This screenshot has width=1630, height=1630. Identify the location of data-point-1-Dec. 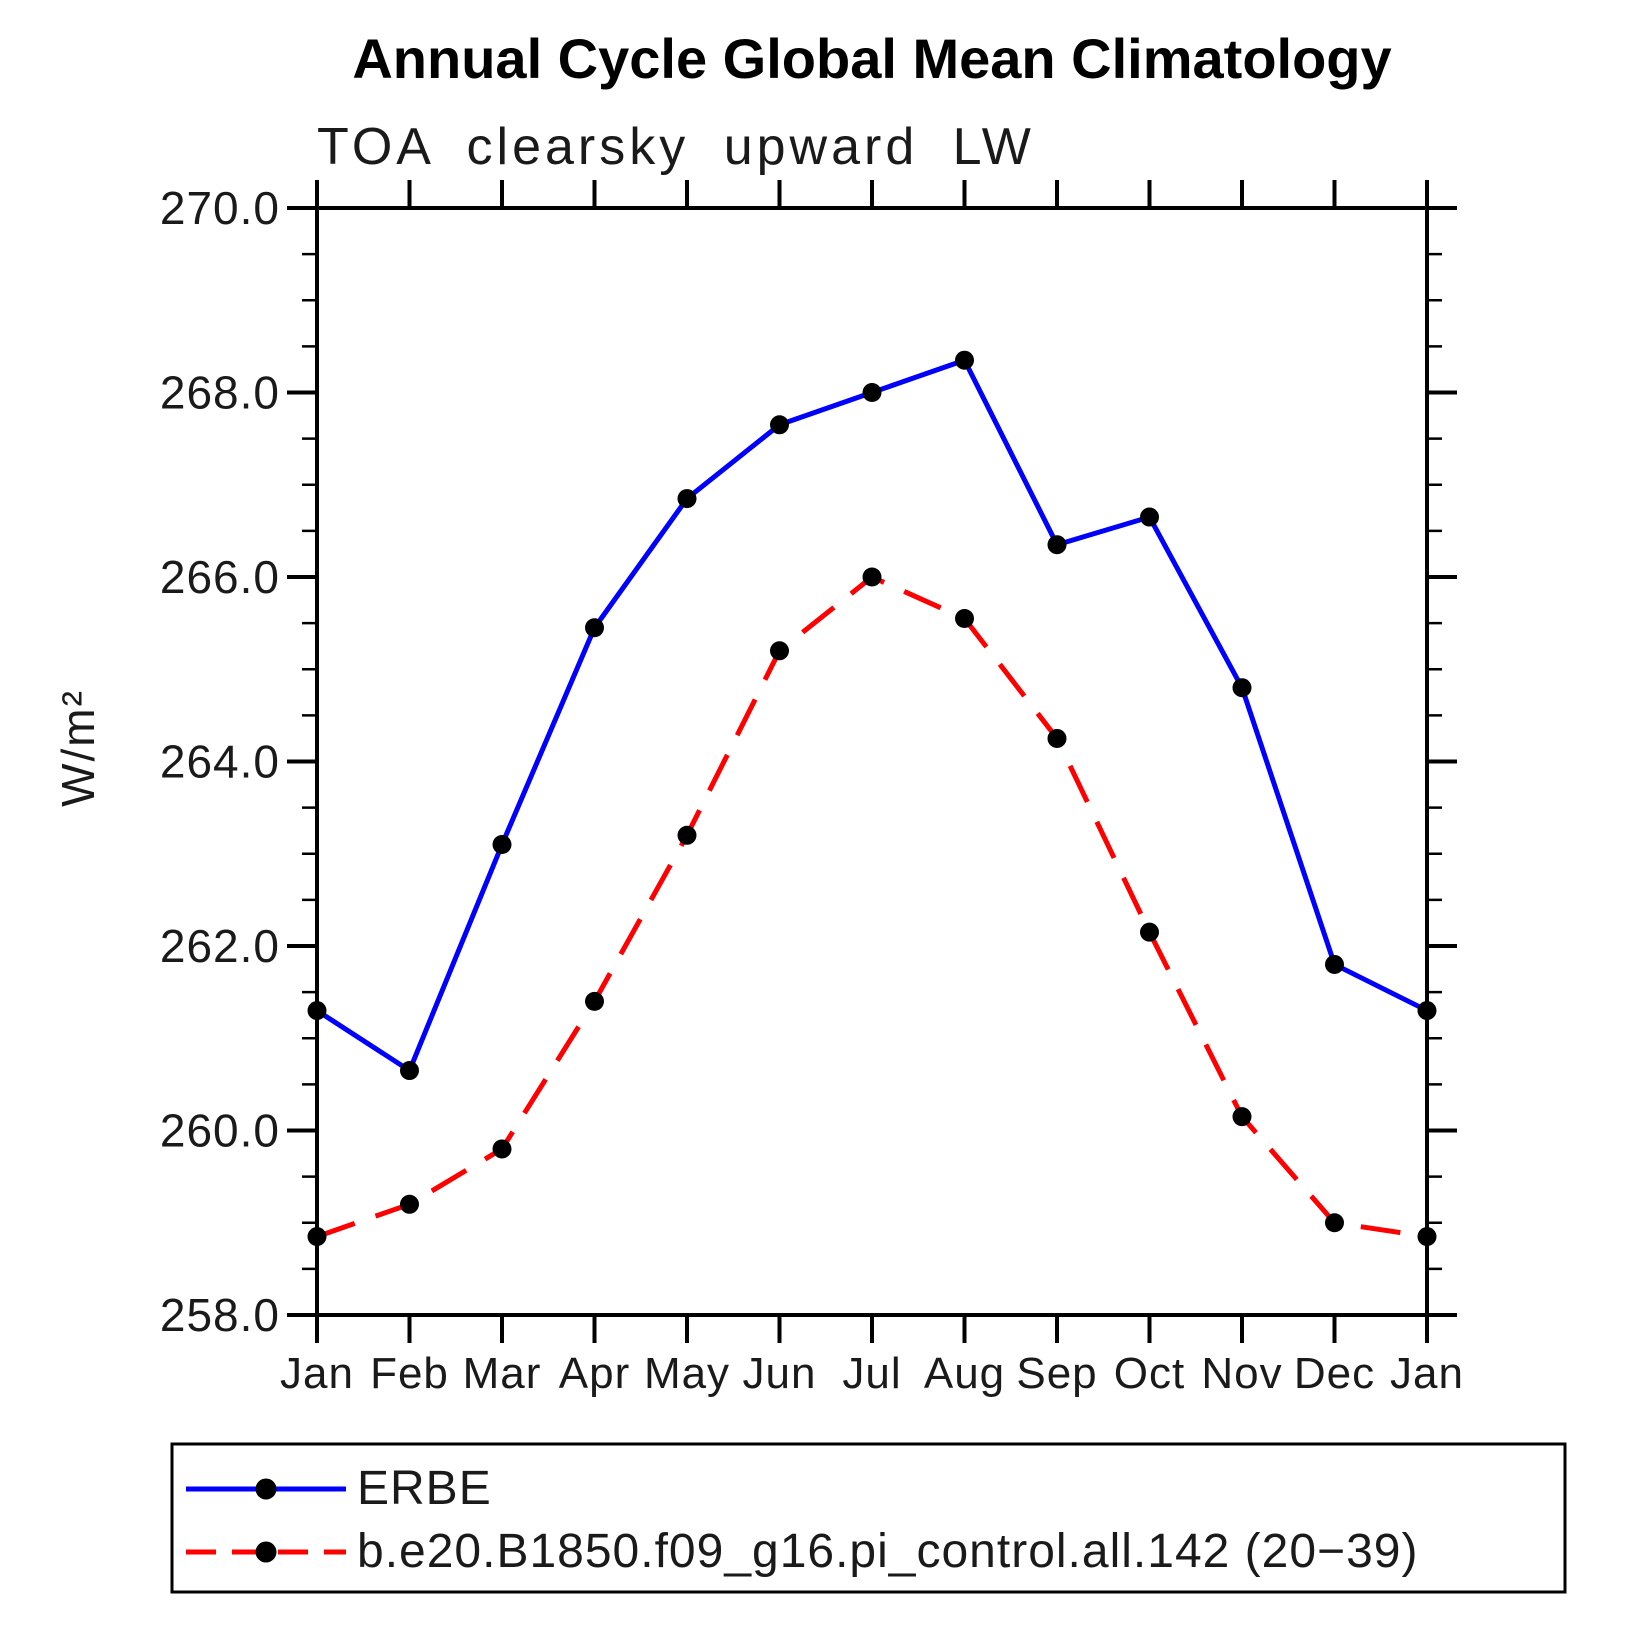
(1334, 1223).